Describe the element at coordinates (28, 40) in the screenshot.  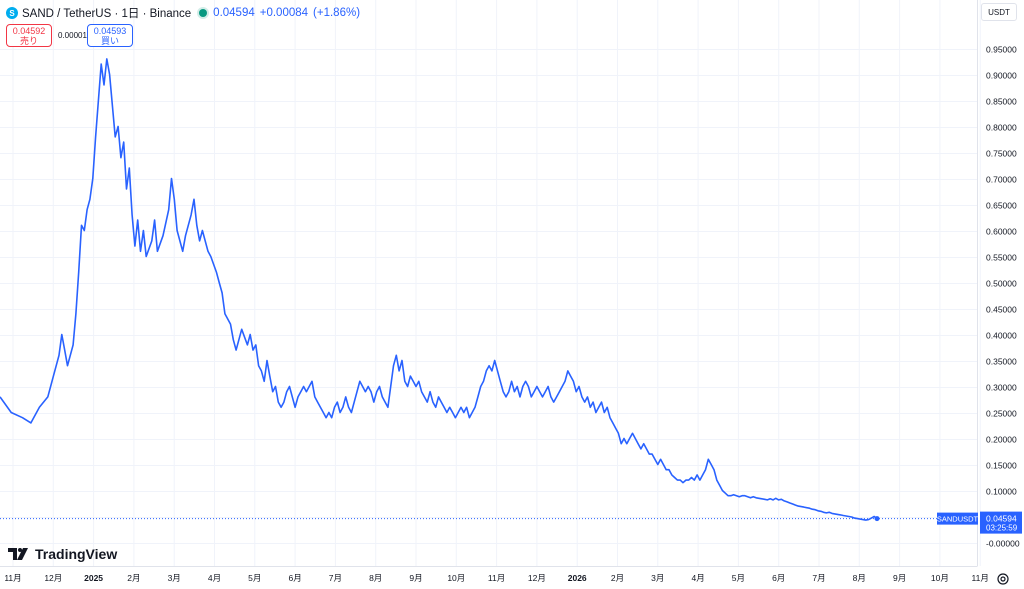
I see `sell-label: 売り` at that location.